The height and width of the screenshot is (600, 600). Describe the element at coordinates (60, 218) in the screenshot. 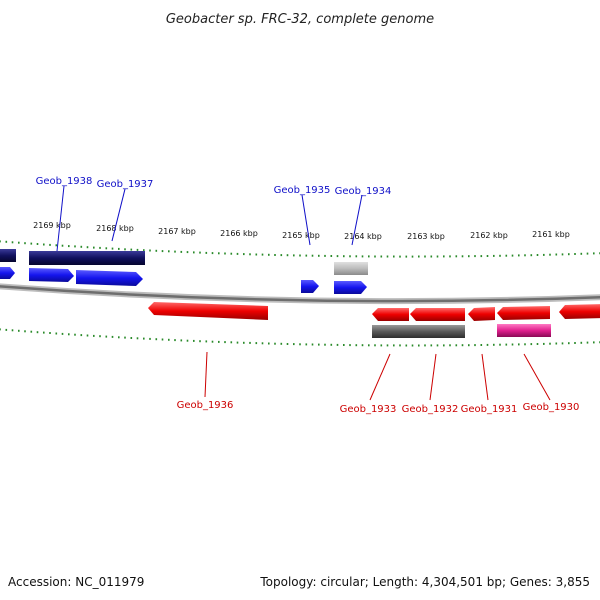

I see `leader-line-geob-1938` at that location.